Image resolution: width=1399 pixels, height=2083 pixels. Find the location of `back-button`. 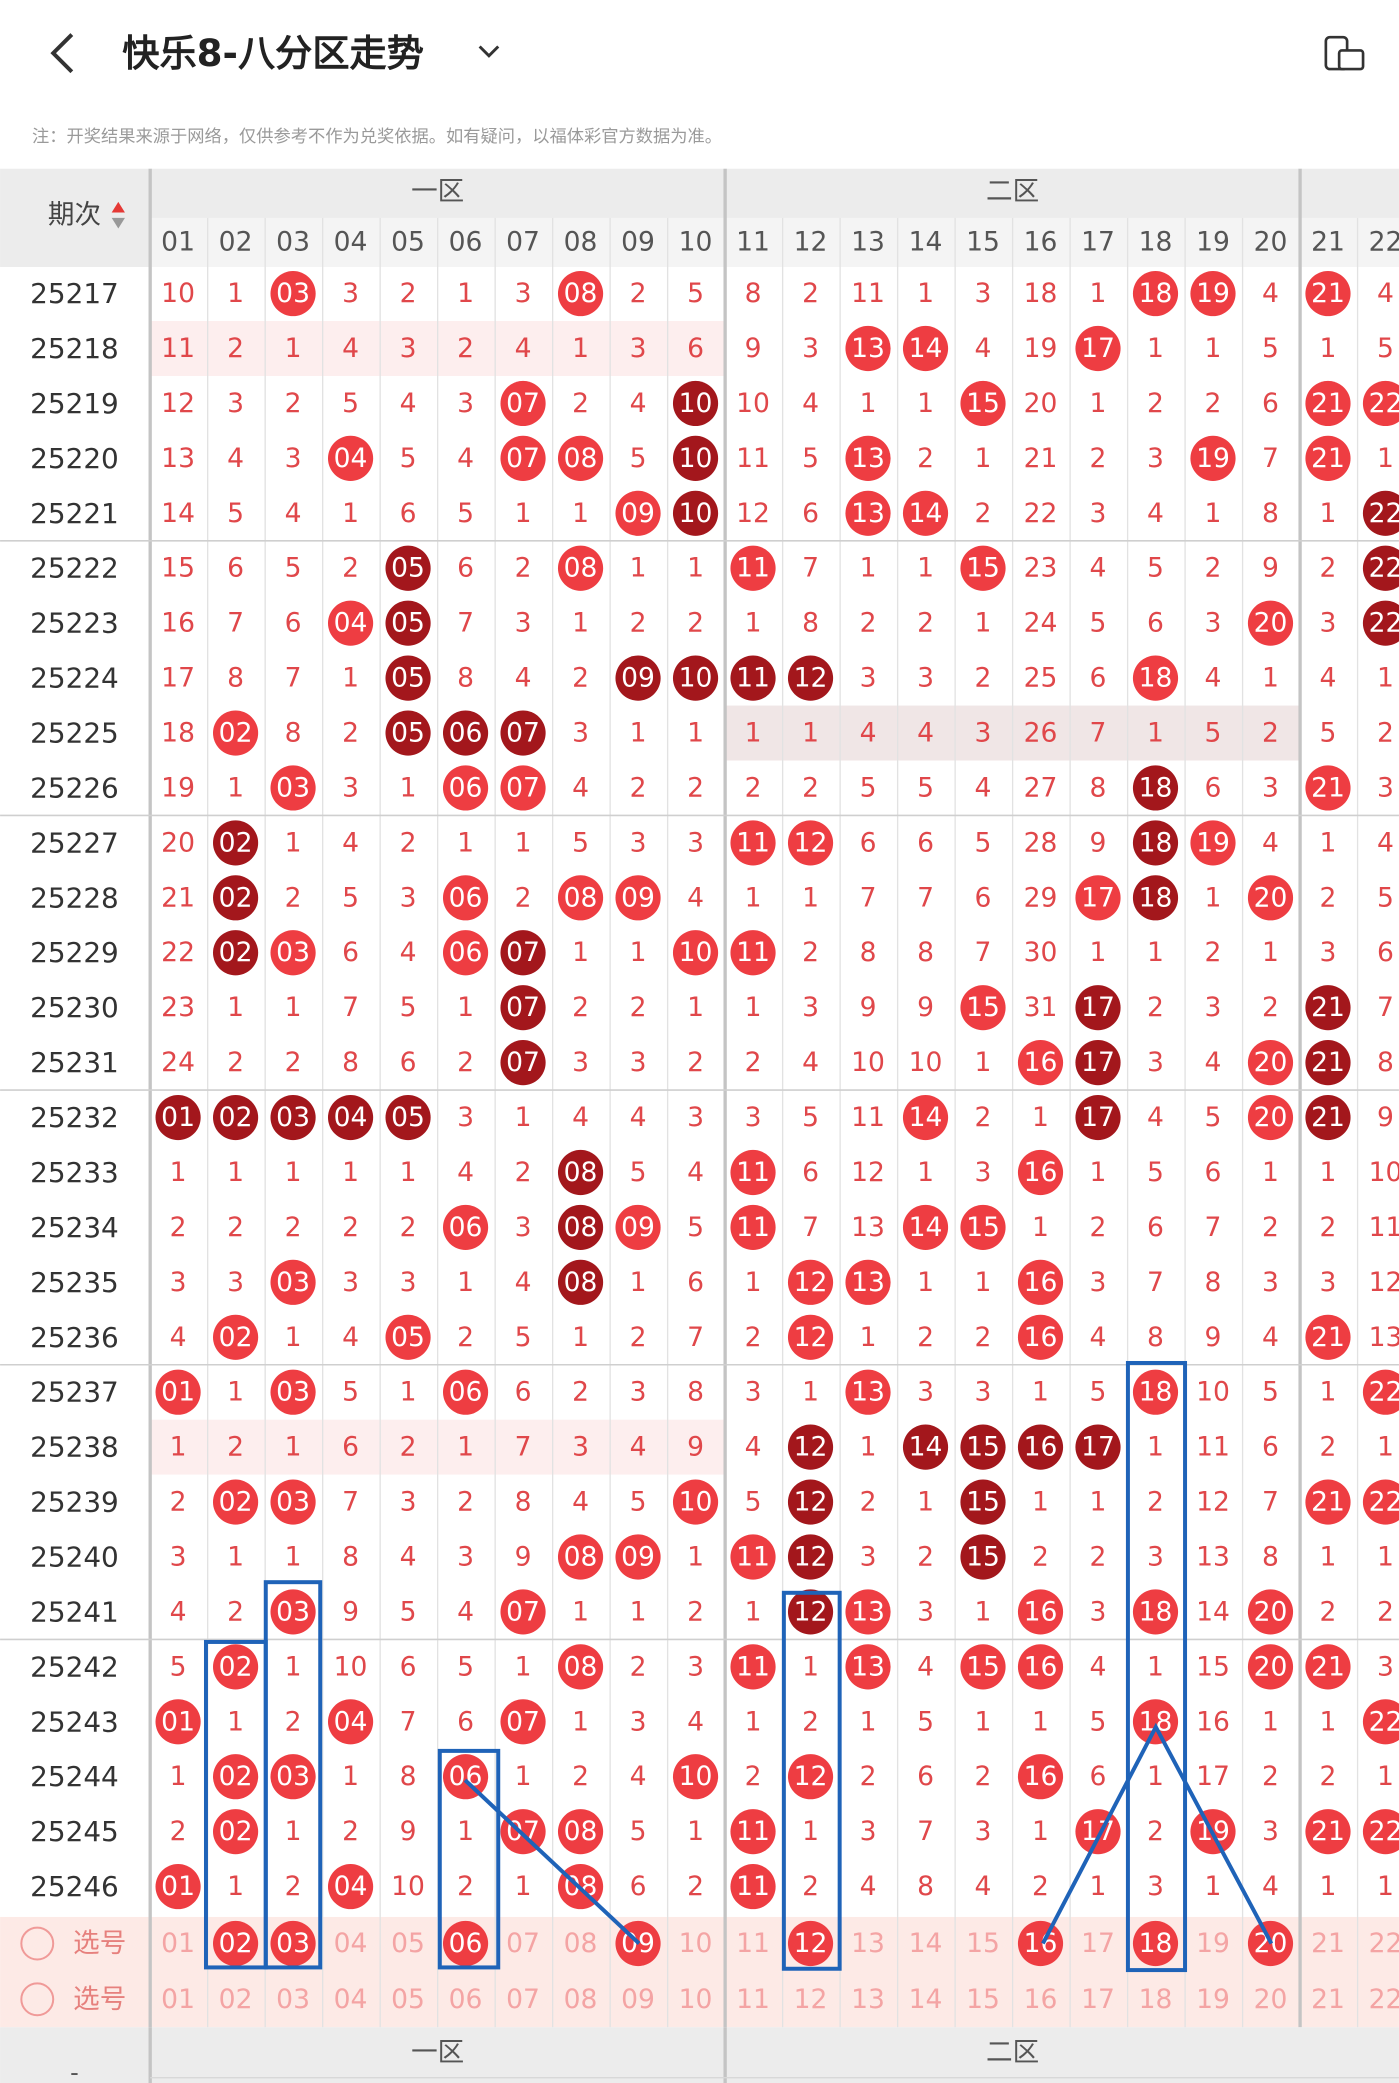

back-button is located at coordinates (62, 53).